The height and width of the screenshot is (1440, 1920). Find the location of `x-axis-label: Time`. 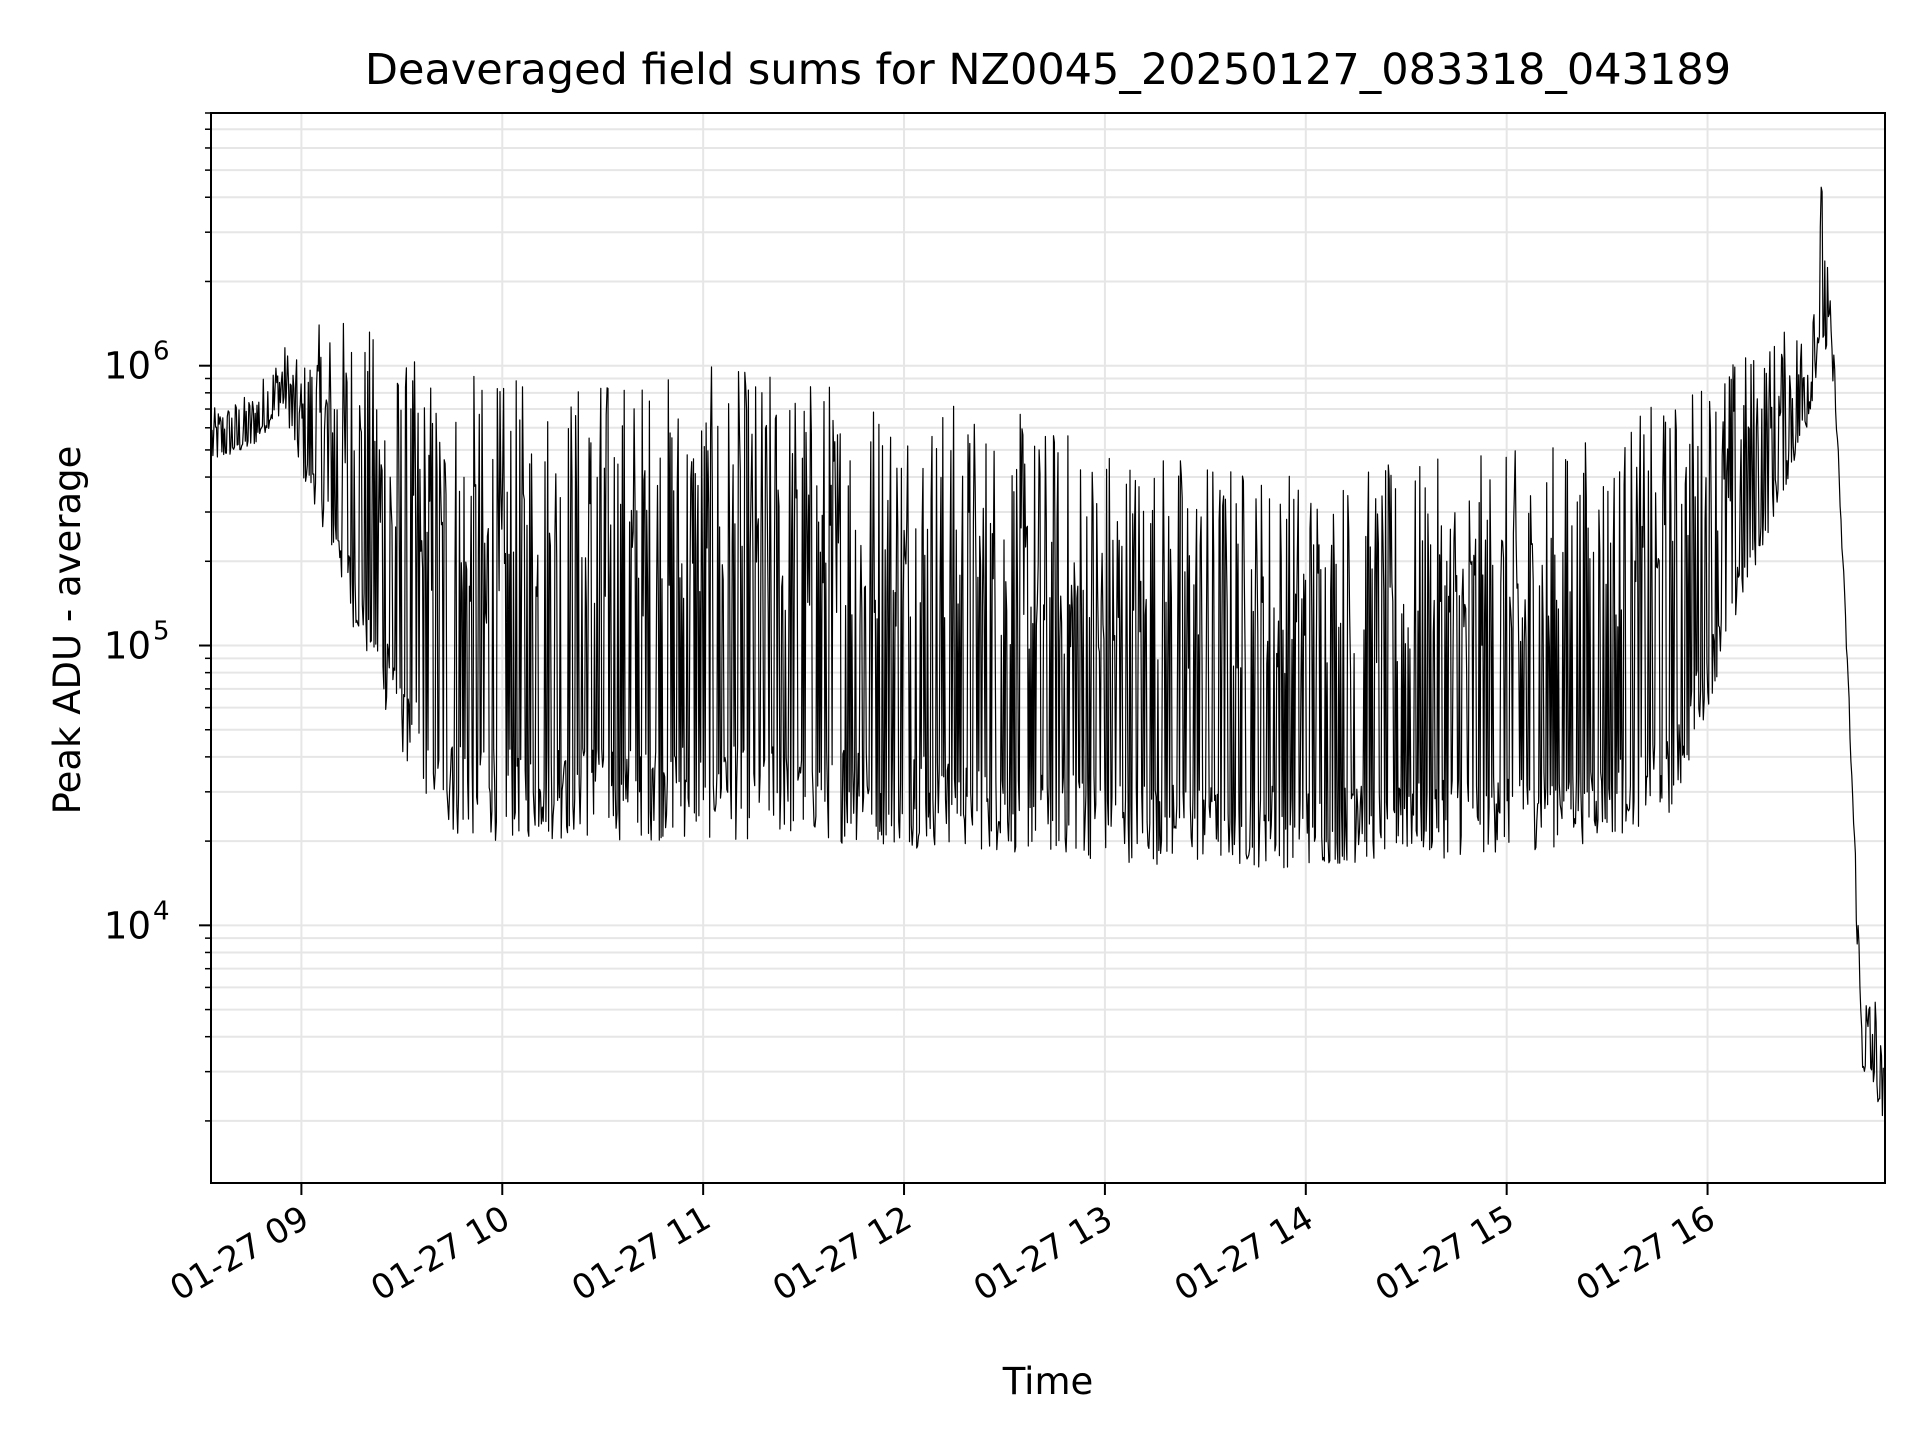

x-axis-label: Time is located at coordinates (1048, 1381).